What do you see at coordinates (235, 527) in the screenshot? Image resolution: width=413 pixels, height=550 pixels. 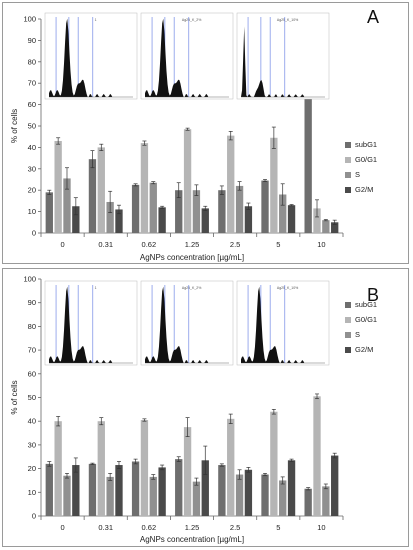 I see `x-tick-label: 2.5` at bounding box center [235, 527].